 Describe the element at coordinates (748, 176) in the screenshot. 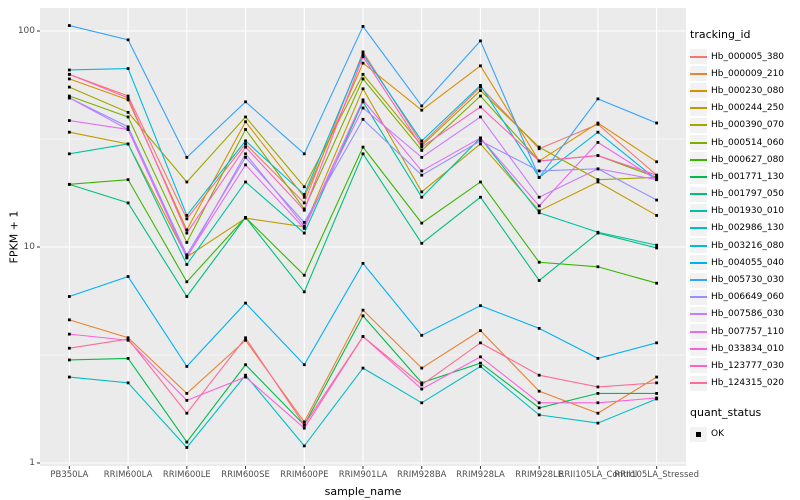

I see `legend-label: Hb_001771_130` at that location.